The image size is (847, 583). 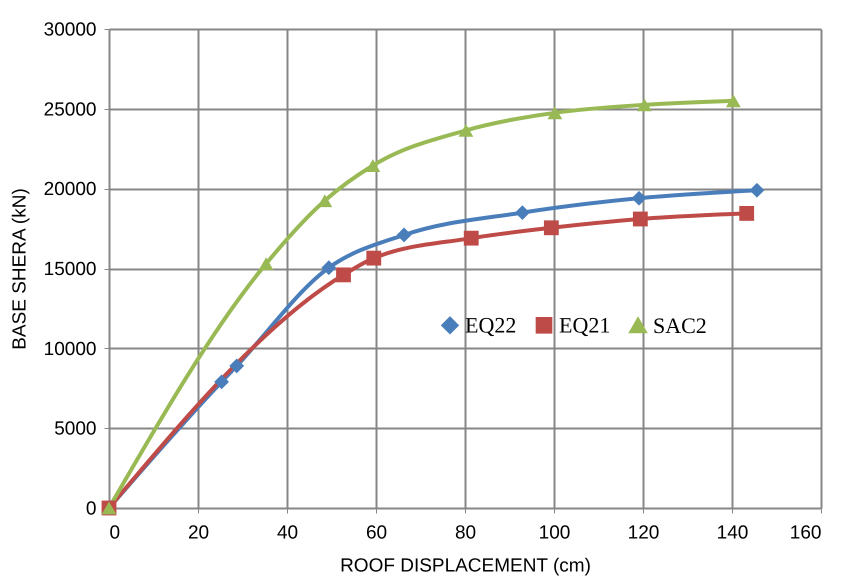 I want to click on y-tick-label: 15000, so click(x=70, y=269).